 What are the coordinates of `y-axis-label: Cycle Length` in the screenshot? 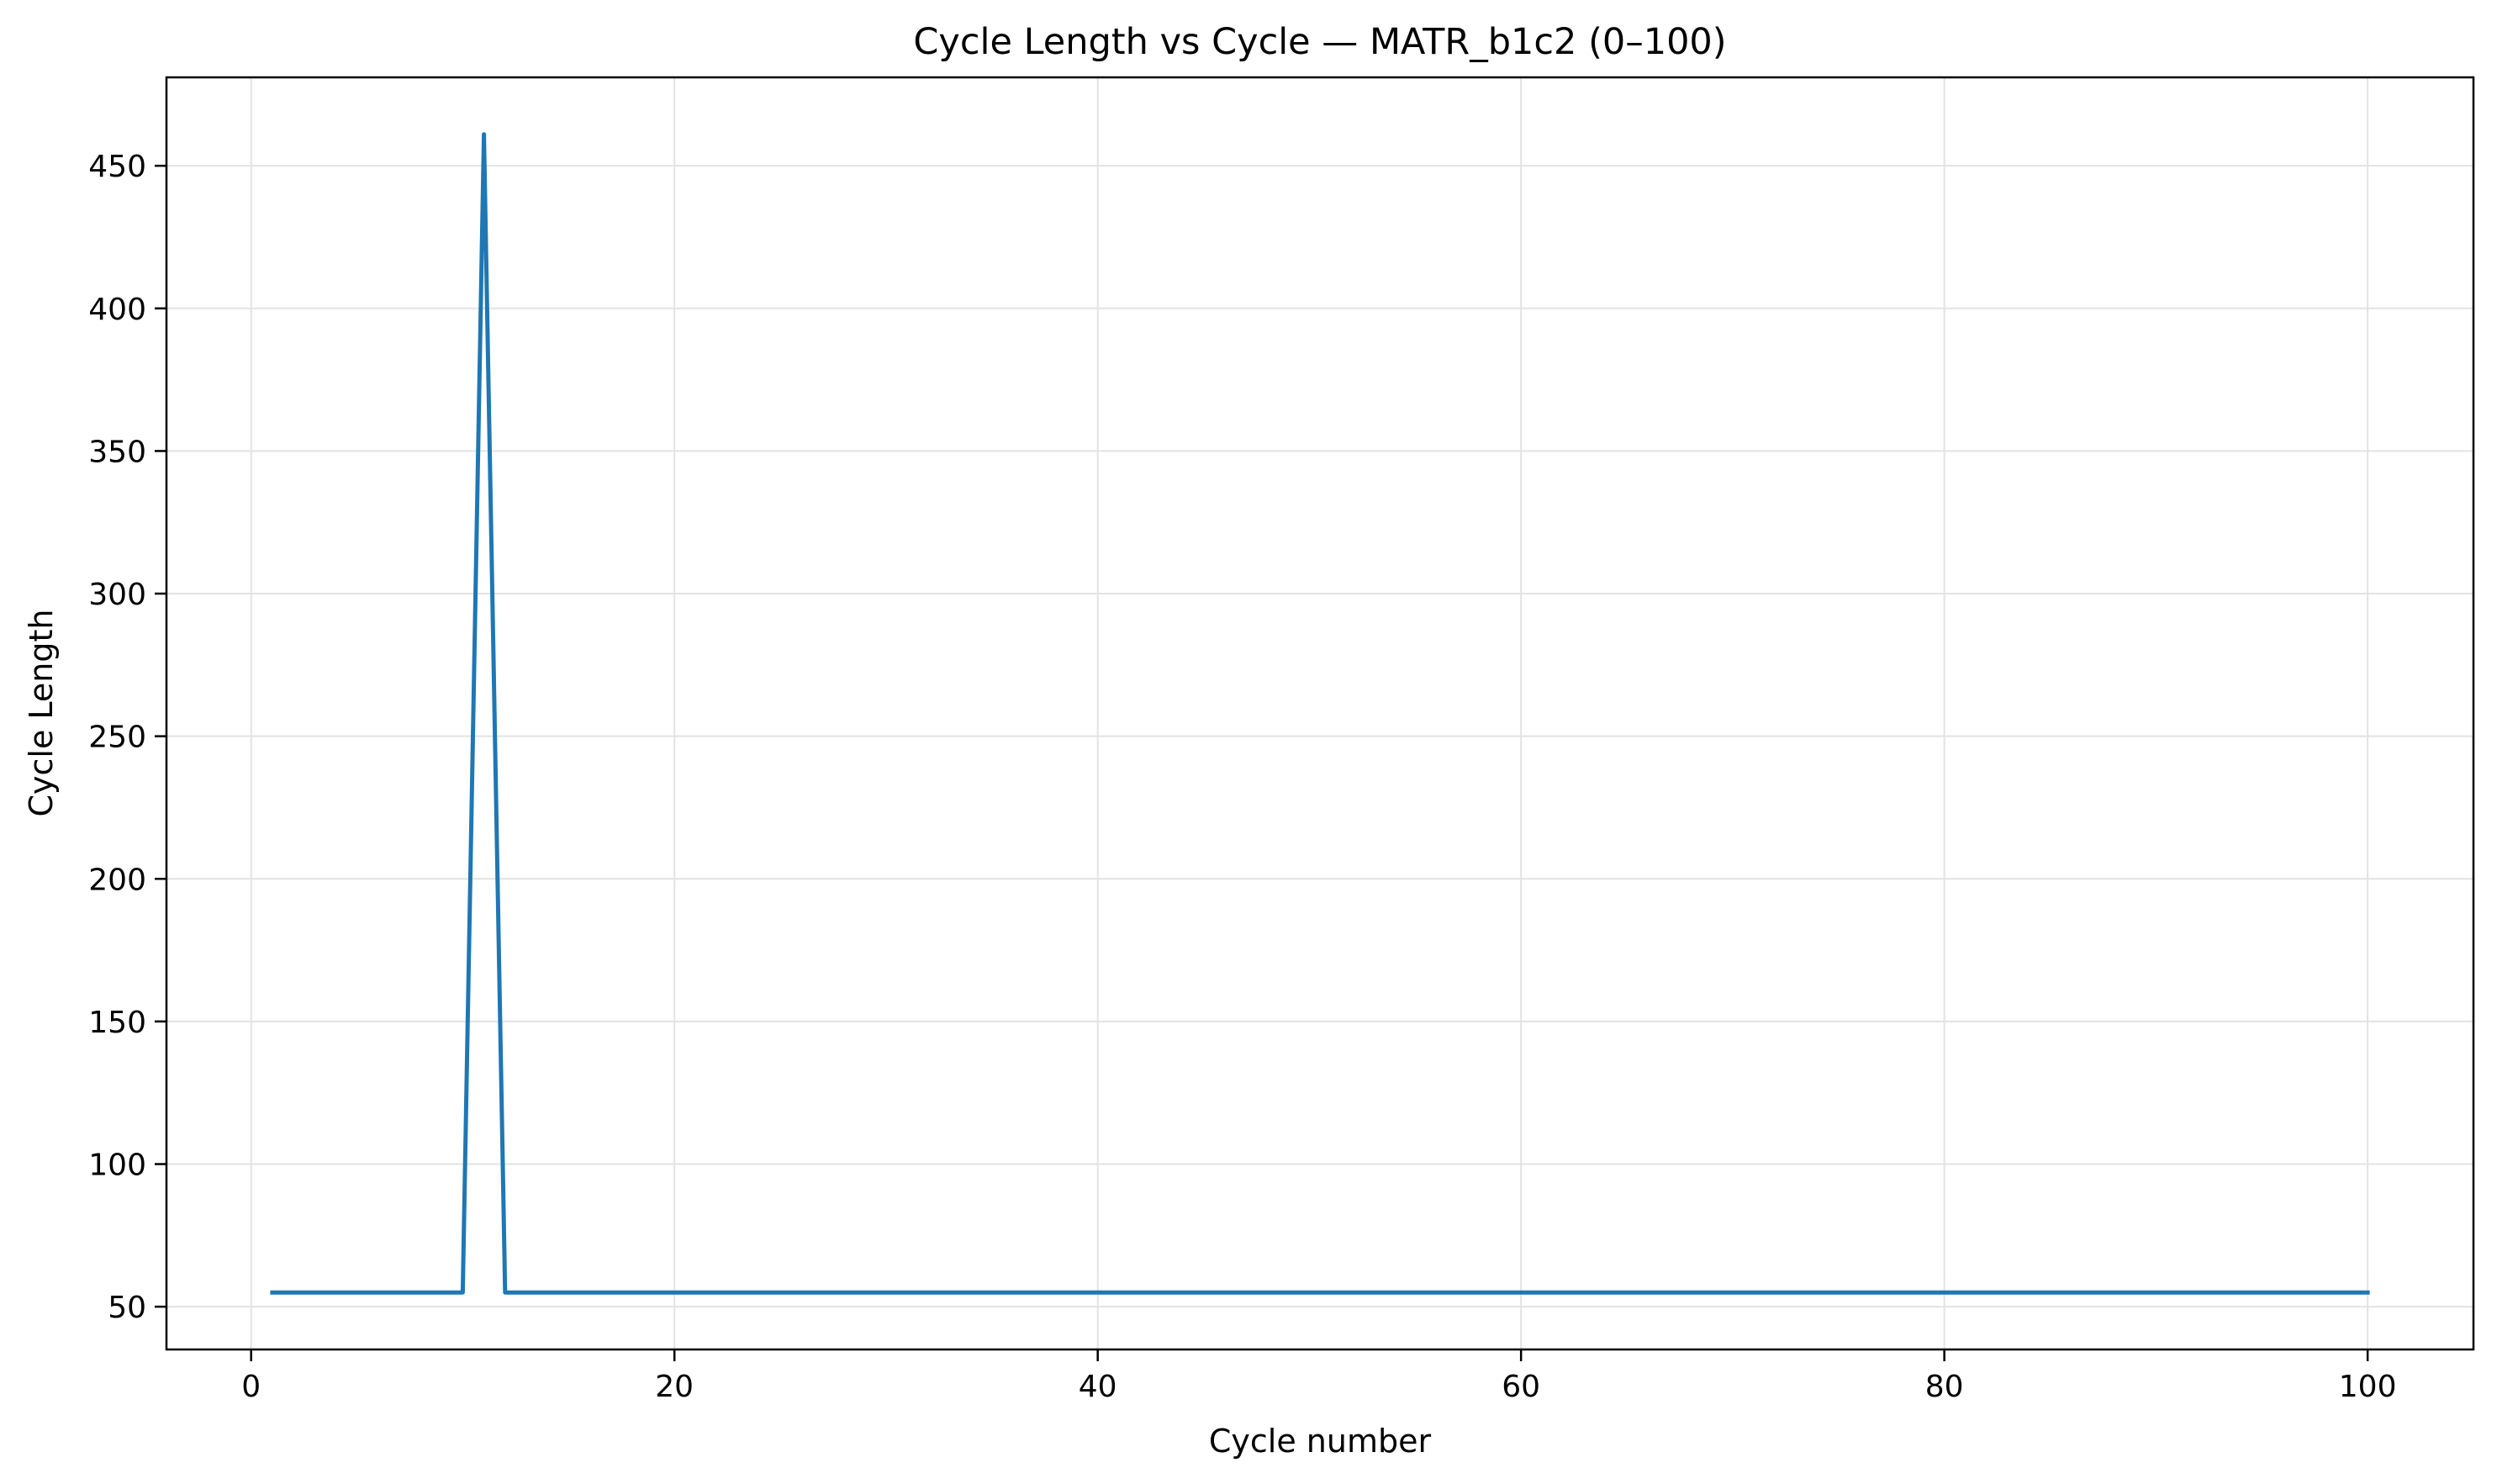 It's located at (41, 713).